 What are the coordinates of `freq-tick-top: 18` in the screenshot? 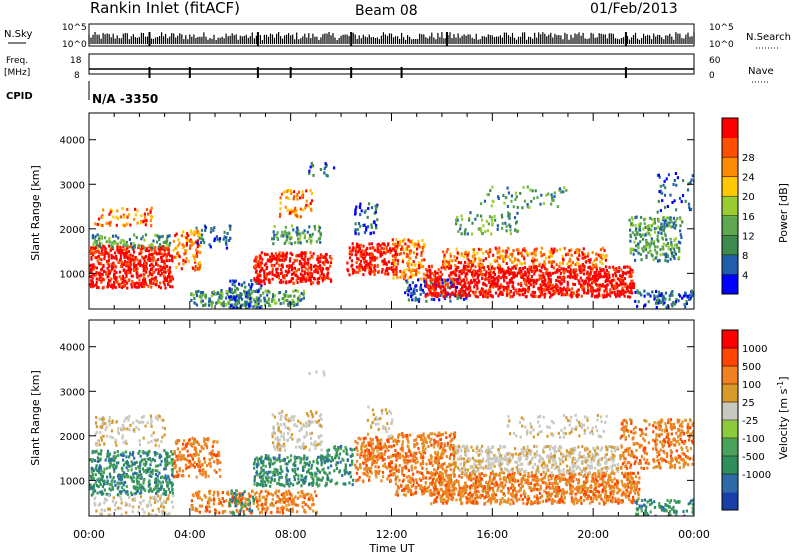 It's located at (76, 61).